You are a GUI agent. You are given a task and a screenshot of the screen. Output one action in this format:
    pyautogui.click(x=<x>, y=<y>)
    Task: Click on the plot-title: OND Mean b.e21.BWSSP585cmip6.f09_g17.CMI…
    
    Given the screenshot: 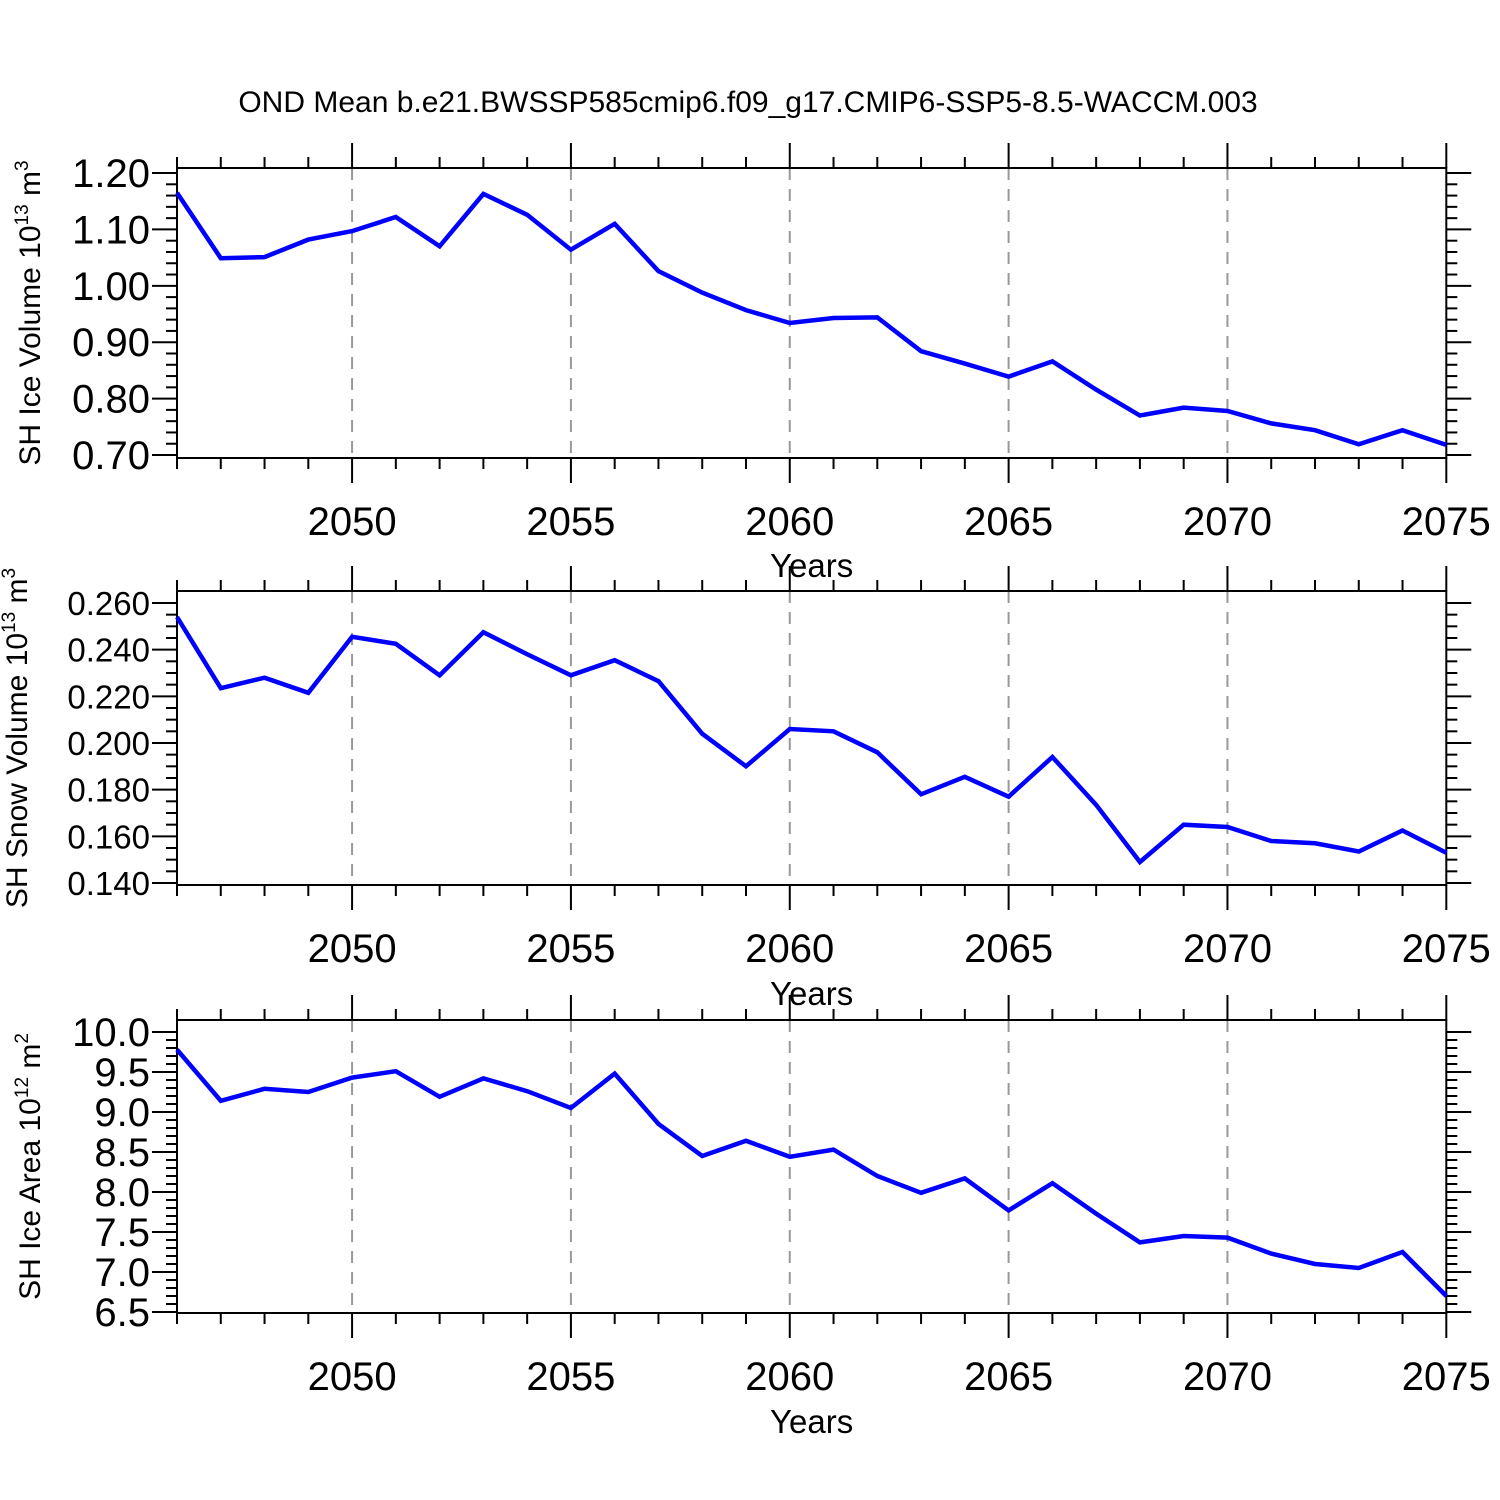 What is the action you would take?
    pyautogui.click(x=748, y=102)
    